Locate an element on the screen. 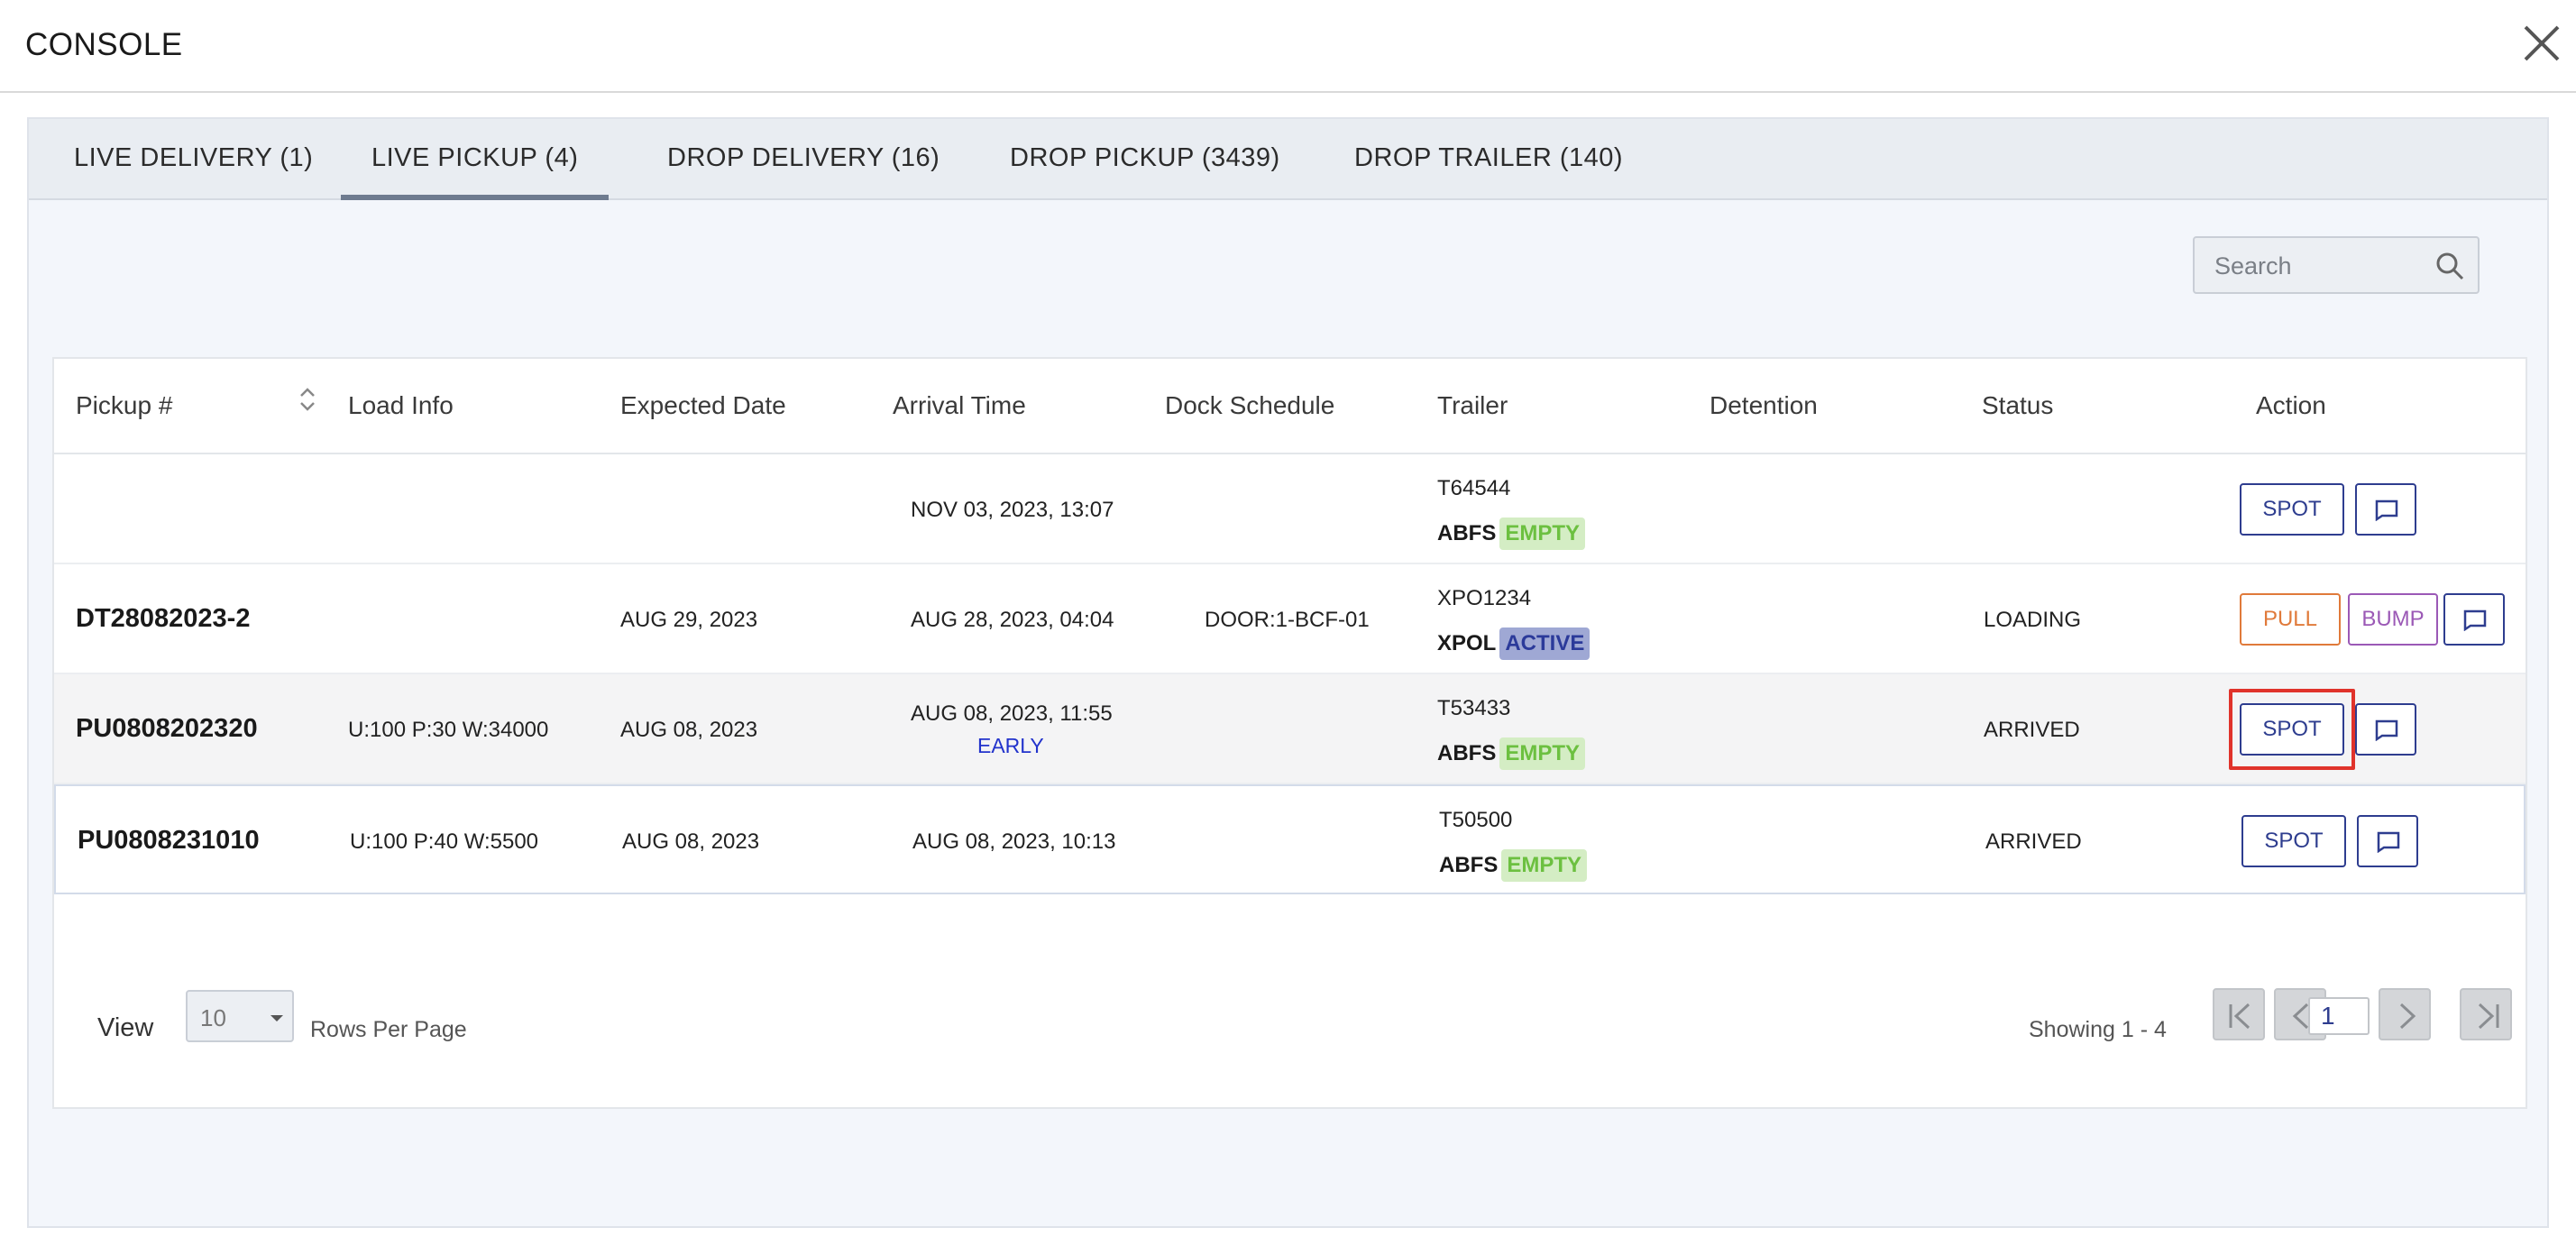 The height and width of the screenshot is (1255, 2576). pickup-number: PU0808231010 is located at coordinates (169, 840).